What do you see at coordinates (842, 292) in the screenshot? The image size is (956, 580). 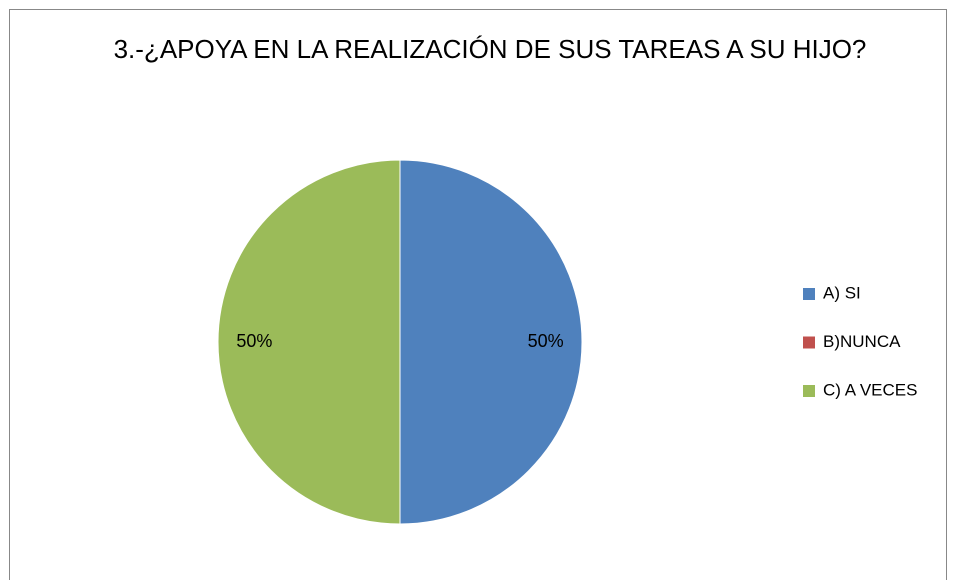 I see `legend-label: A) SI` at bounding box center [842, 292].